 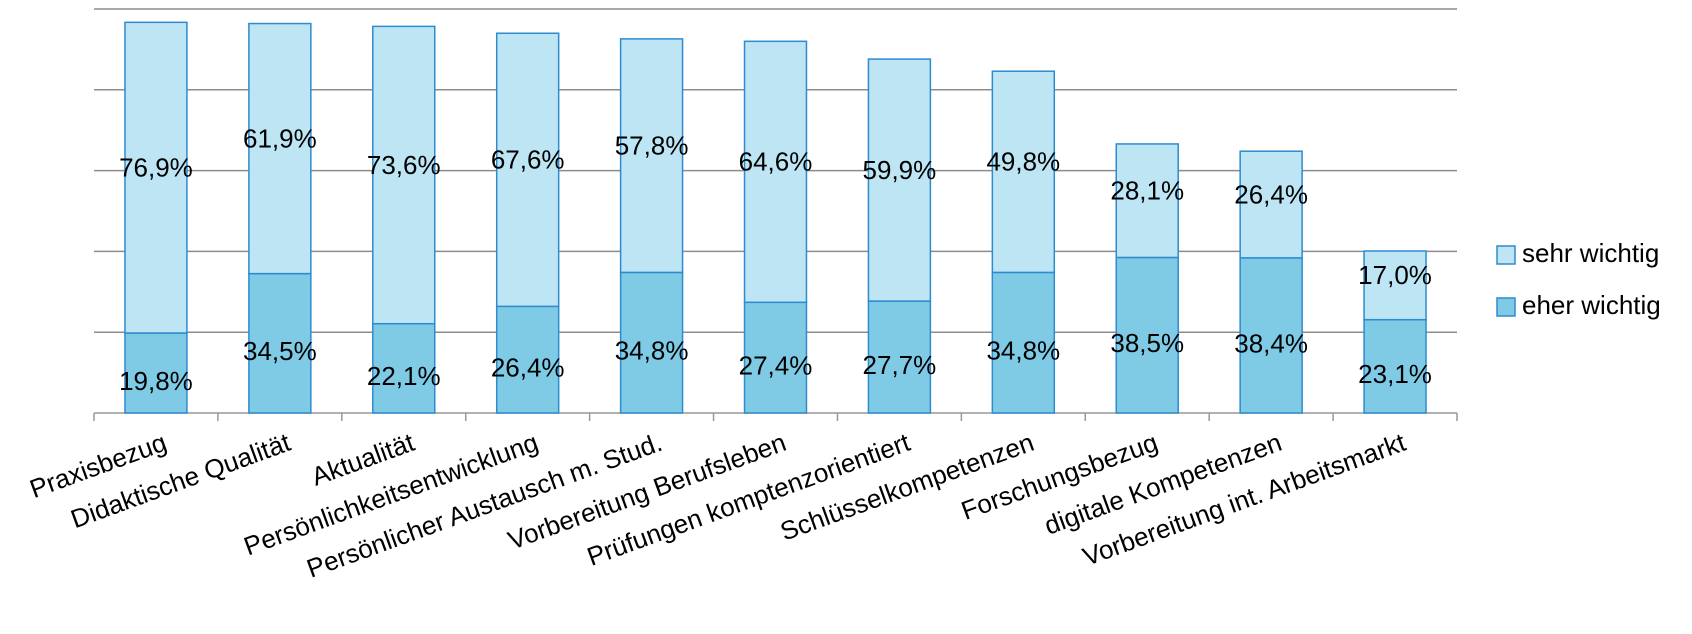 I want to click on data-label: 67,6%, so click(x=528, y=160).